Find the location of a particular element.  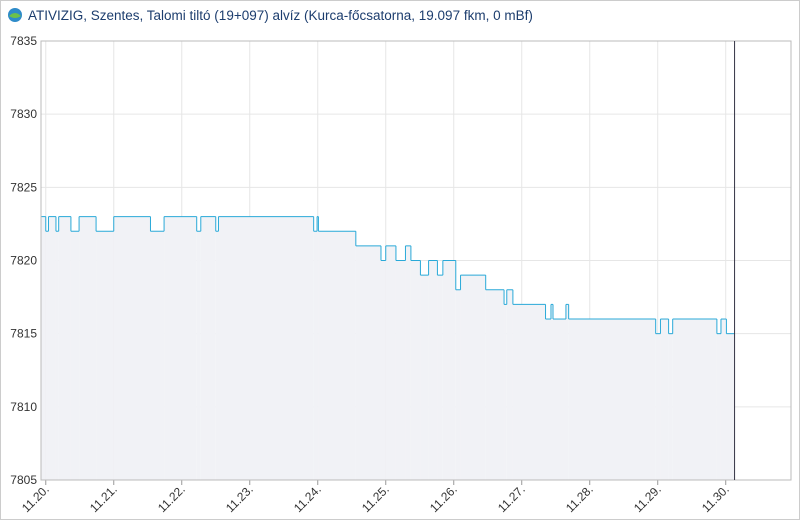

logo-icon is located at coordinates (15, 15).